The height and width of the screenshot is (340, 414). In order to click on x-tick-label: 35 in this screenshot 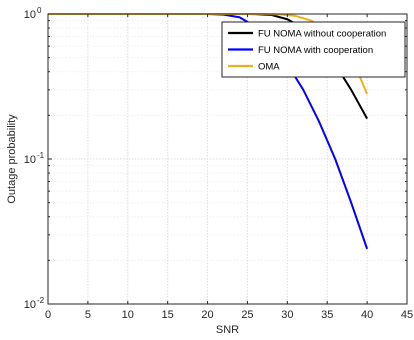, I will do `click(327, 315)`.